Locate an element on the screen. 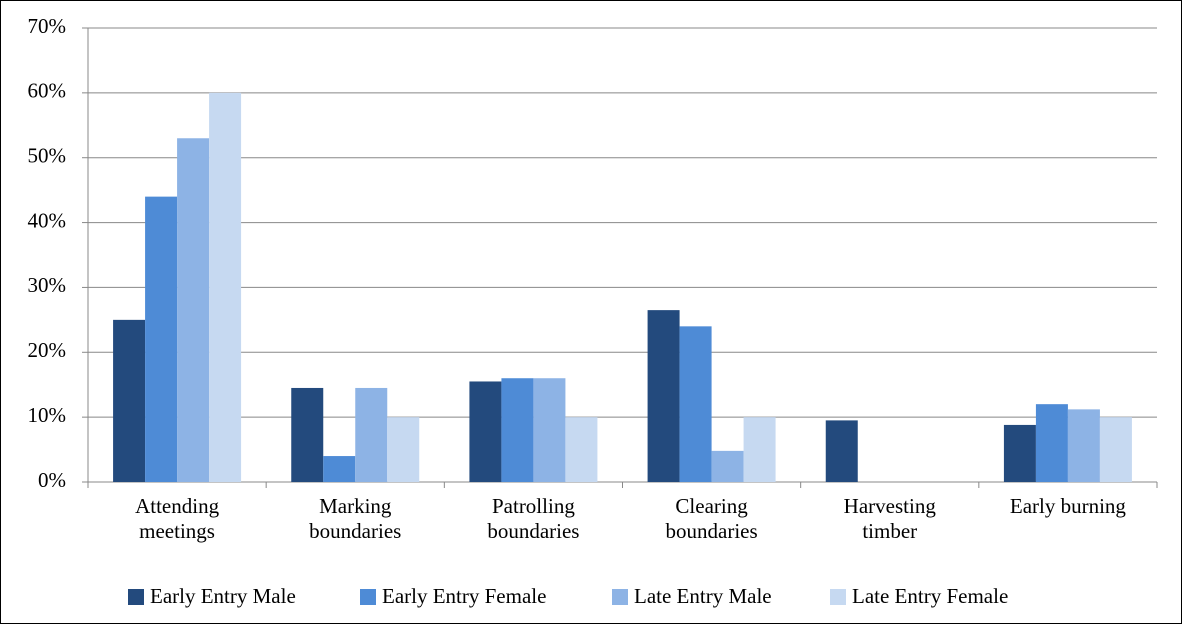 The image size is (1182, 624). x-tick-label: Attending meetings is located at coordinates (177, 518).